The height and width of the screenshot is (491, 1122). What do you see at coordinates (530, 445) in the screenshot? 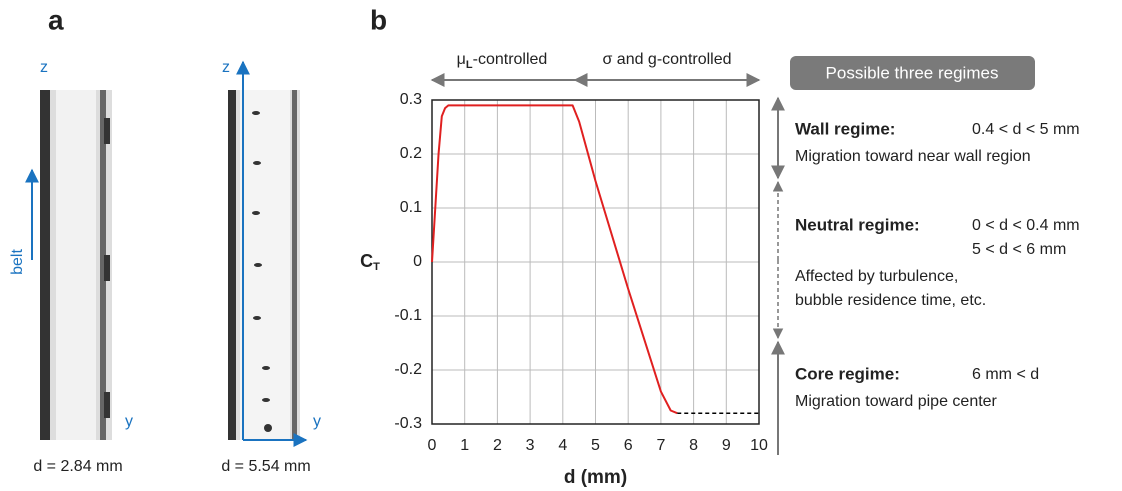
I see `x-tick-label: 3` at bounding box center [530, 445].